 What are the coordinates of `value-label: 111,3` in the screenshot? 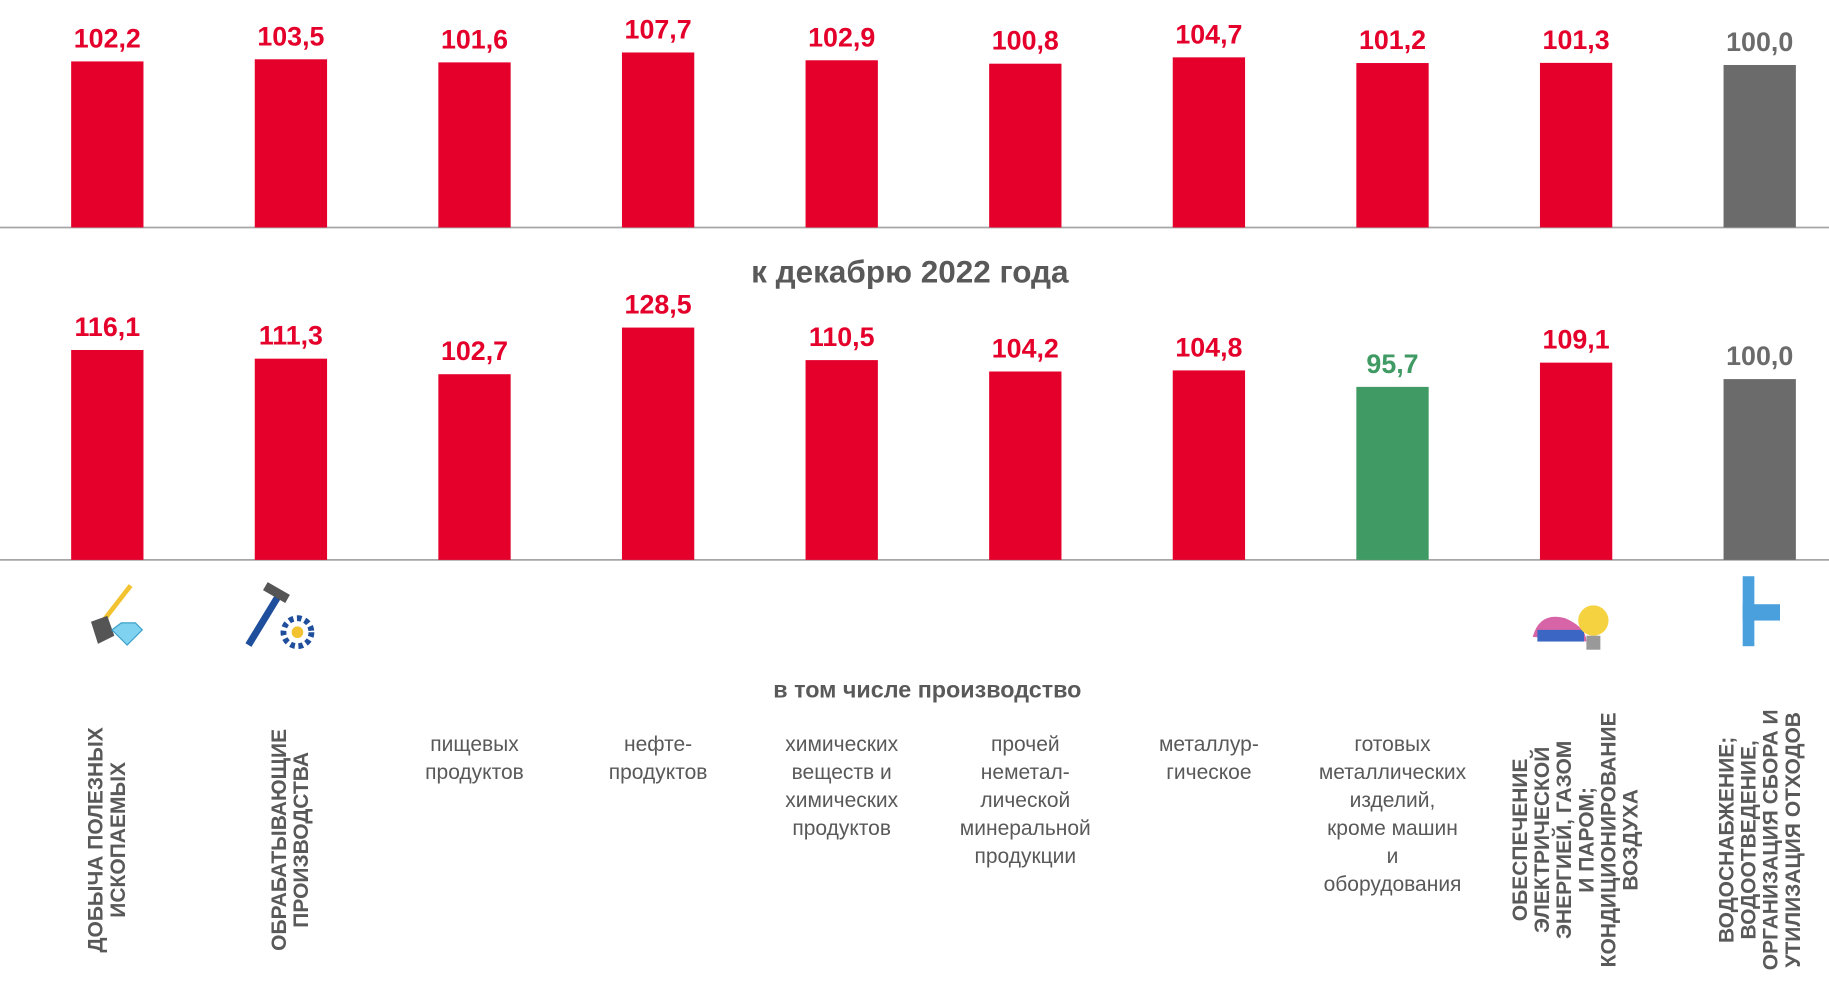 It's located at (291, 336).